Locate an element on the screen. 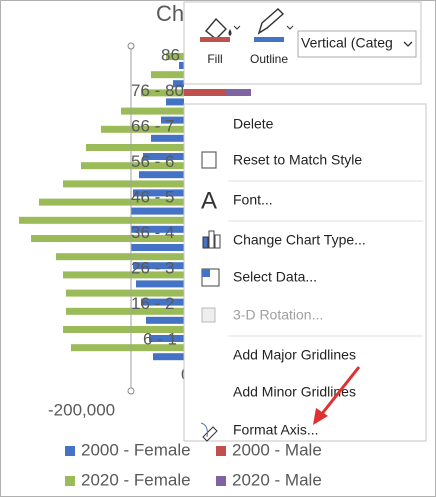 The height and width of the screenshot is (497, 436). outline-button: Outline is located at coordinates (272, 37).